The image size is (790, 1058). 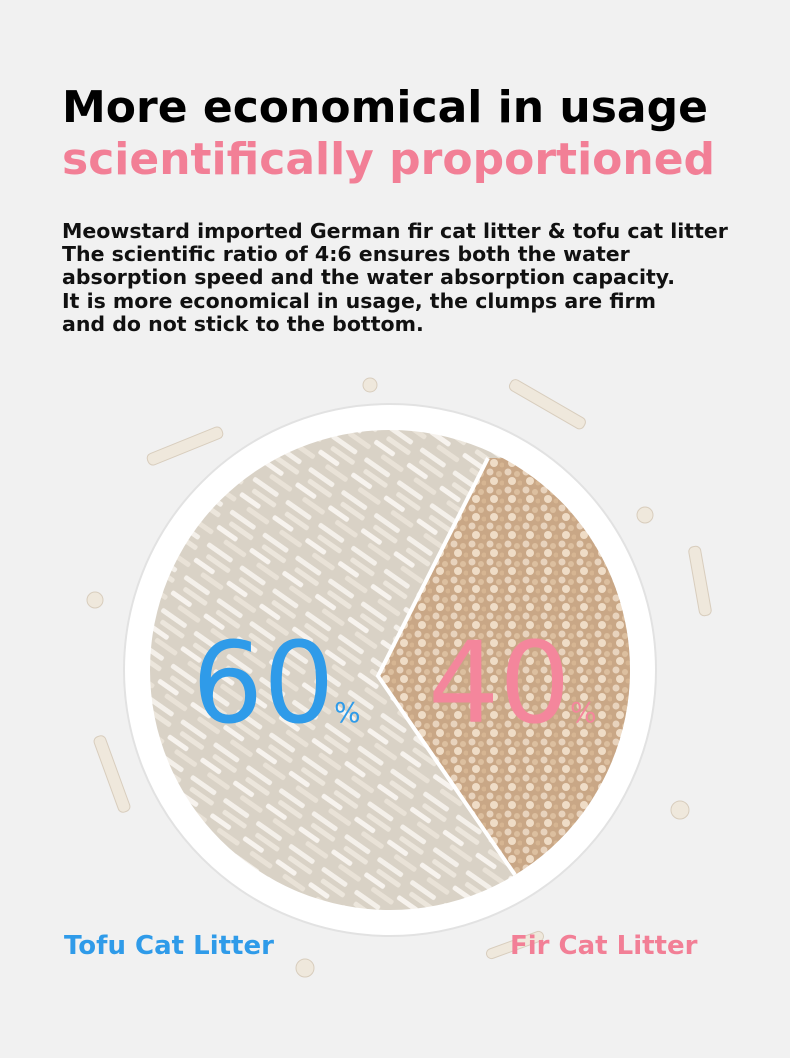 I want to click on left-percentage: 60 %, so click(x=276, y=684).